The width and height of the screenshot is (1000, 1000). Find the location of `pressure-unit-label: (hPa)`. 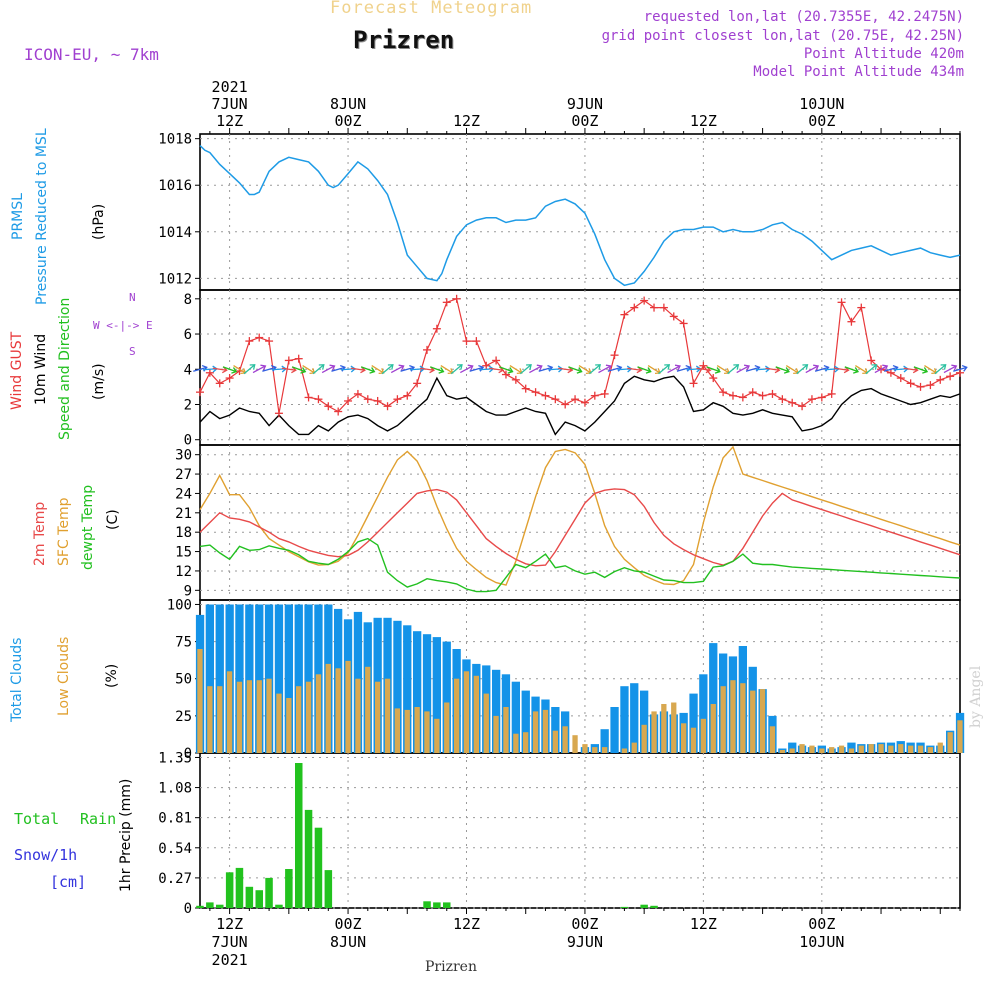

pressure-unit-label: (hPa) is located at coordinates (99, 221).